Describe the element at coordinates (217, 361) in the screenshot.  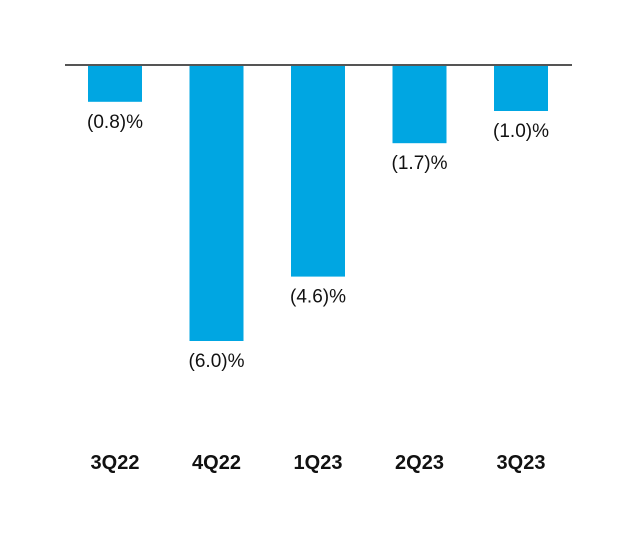
I see `data-label-4q22: (6.0)%` at that location.